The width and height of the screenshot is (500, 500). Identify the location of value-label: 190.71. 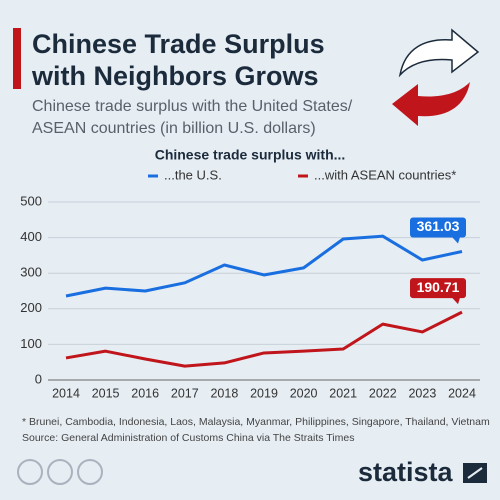
(438, 287).